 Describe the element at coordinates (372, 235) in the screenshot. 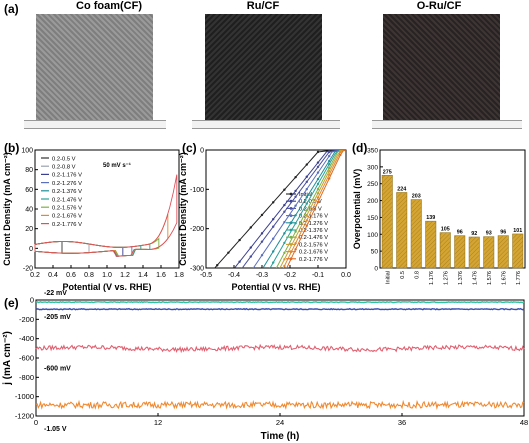

I see `y-tick-label: 100` at that location.